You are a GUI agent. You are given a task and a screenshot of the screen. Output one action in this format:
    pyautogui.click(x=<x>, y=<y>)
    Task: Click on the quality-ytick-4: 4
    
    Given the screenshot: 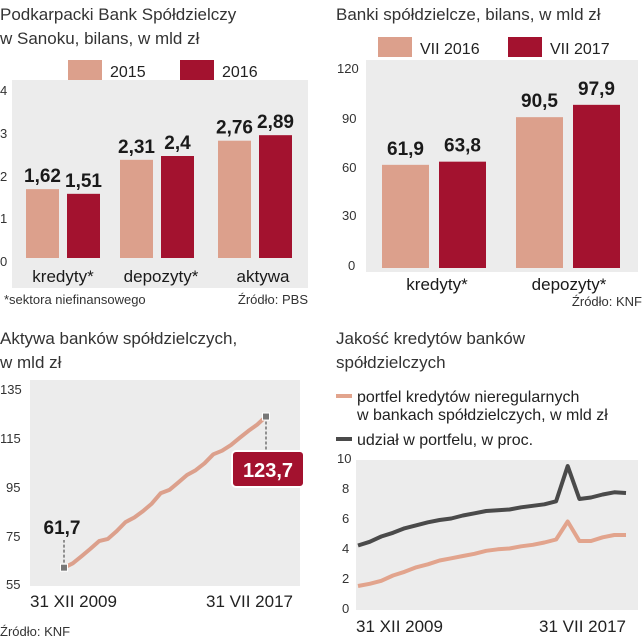 What is the action you would take?
    pyautogui.click(x=345, y=548)
    